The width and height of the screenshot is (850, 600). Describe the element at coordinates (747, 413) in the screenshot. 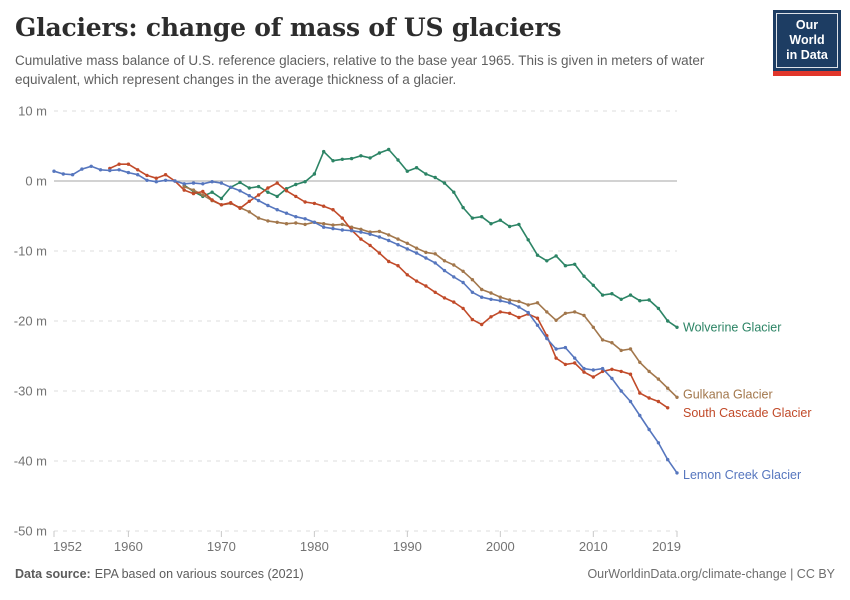

I see `series-label-south-cascade-glacier: South Cascade Glacier` at that location.